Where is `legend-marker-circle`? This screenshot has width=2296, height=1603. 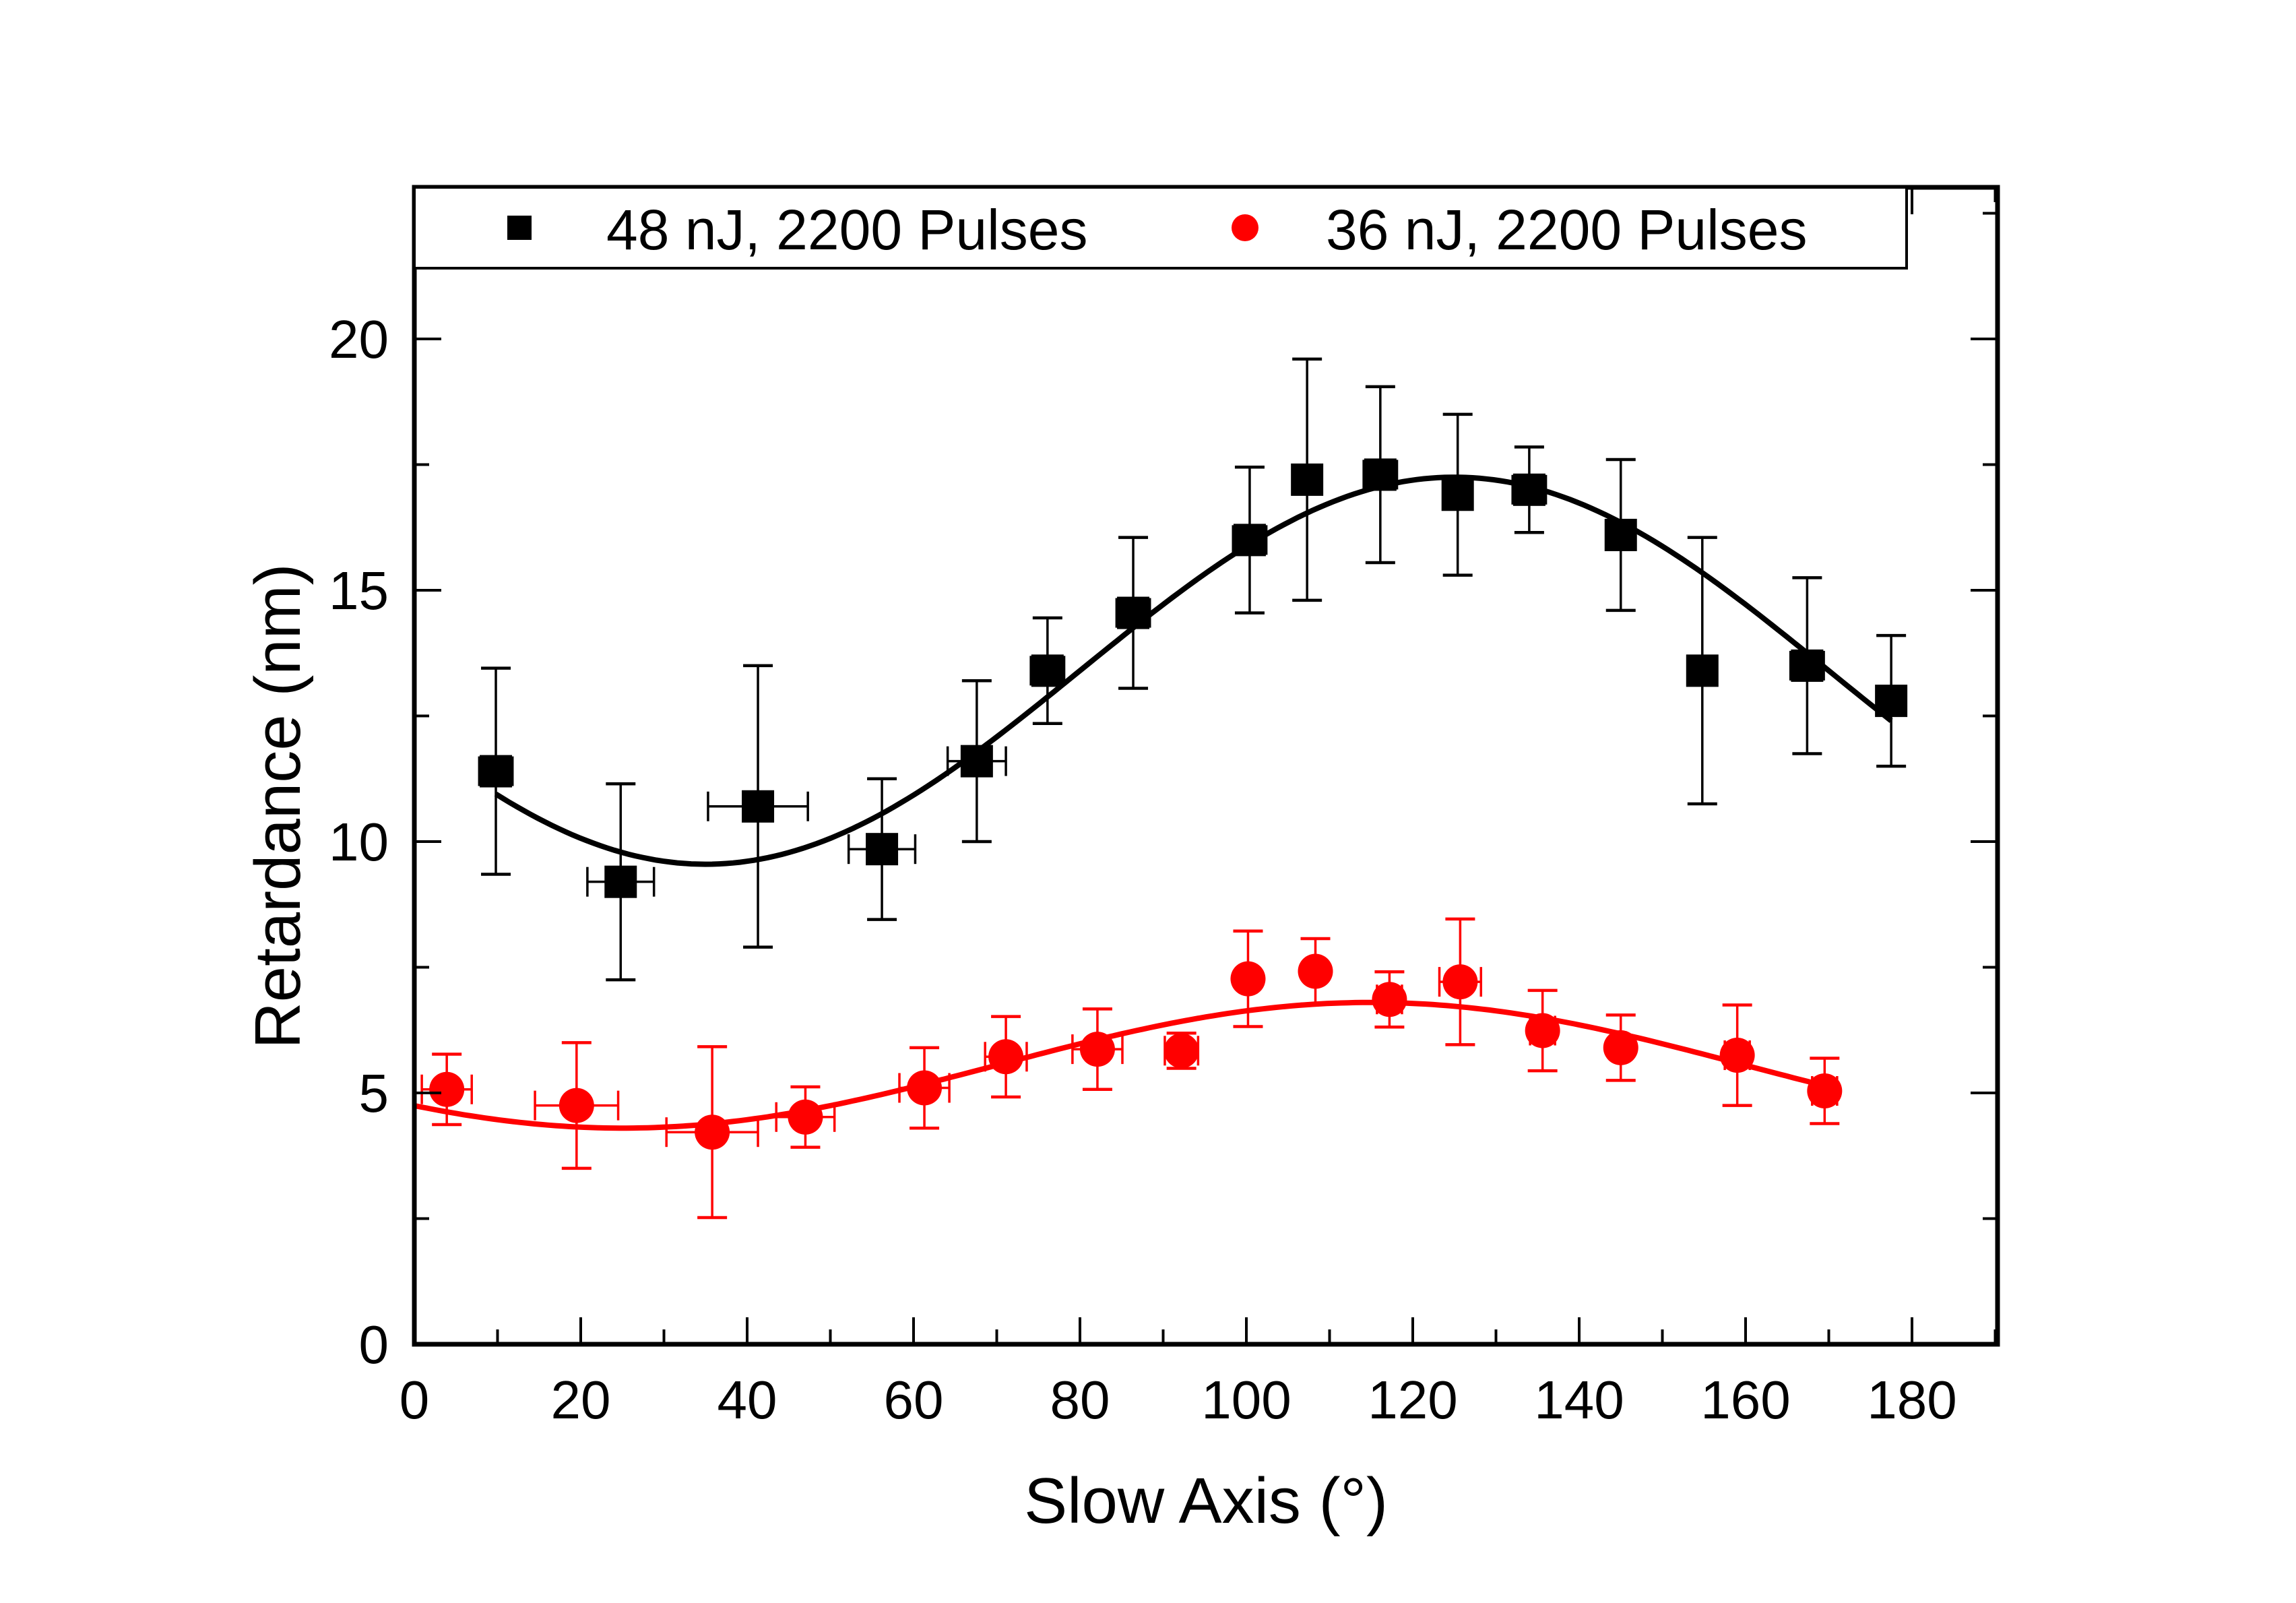
legend-marker-circle is located at coordinates (1245, 227).